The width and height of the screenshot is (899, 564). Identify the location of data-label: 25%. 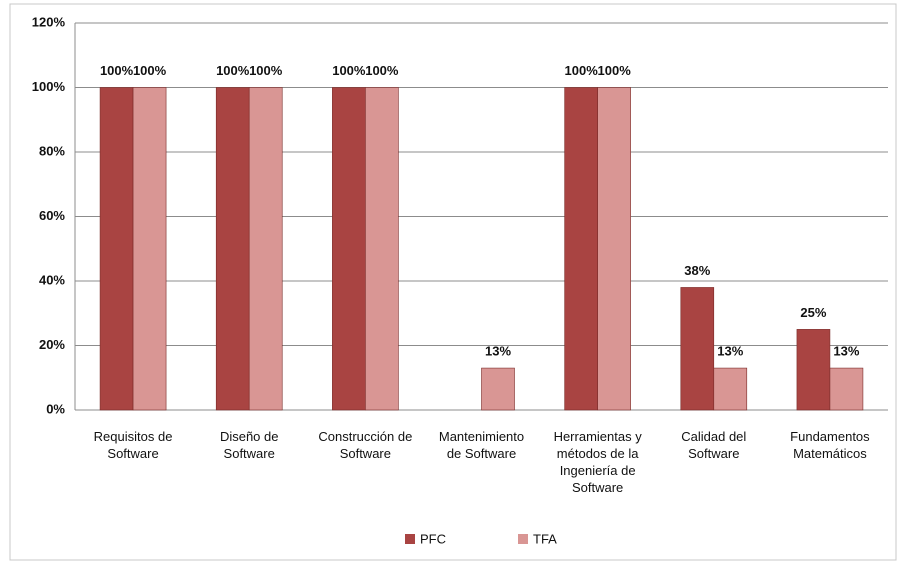
(813, 312).